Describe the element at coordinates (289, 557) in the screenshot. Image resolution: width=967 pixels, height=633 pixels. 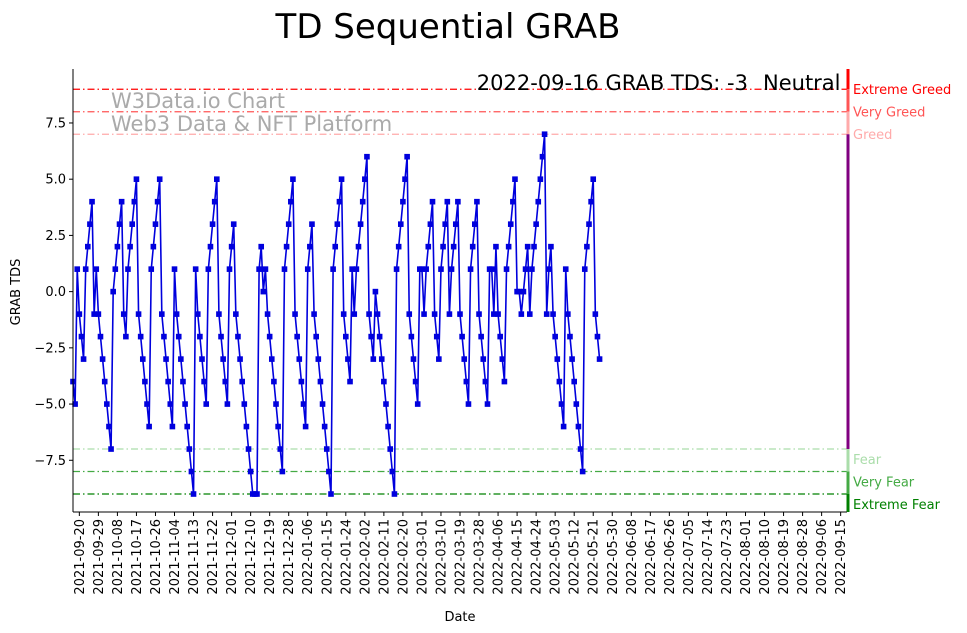
I see `x-tick-label: 2021-12-28` at that location.